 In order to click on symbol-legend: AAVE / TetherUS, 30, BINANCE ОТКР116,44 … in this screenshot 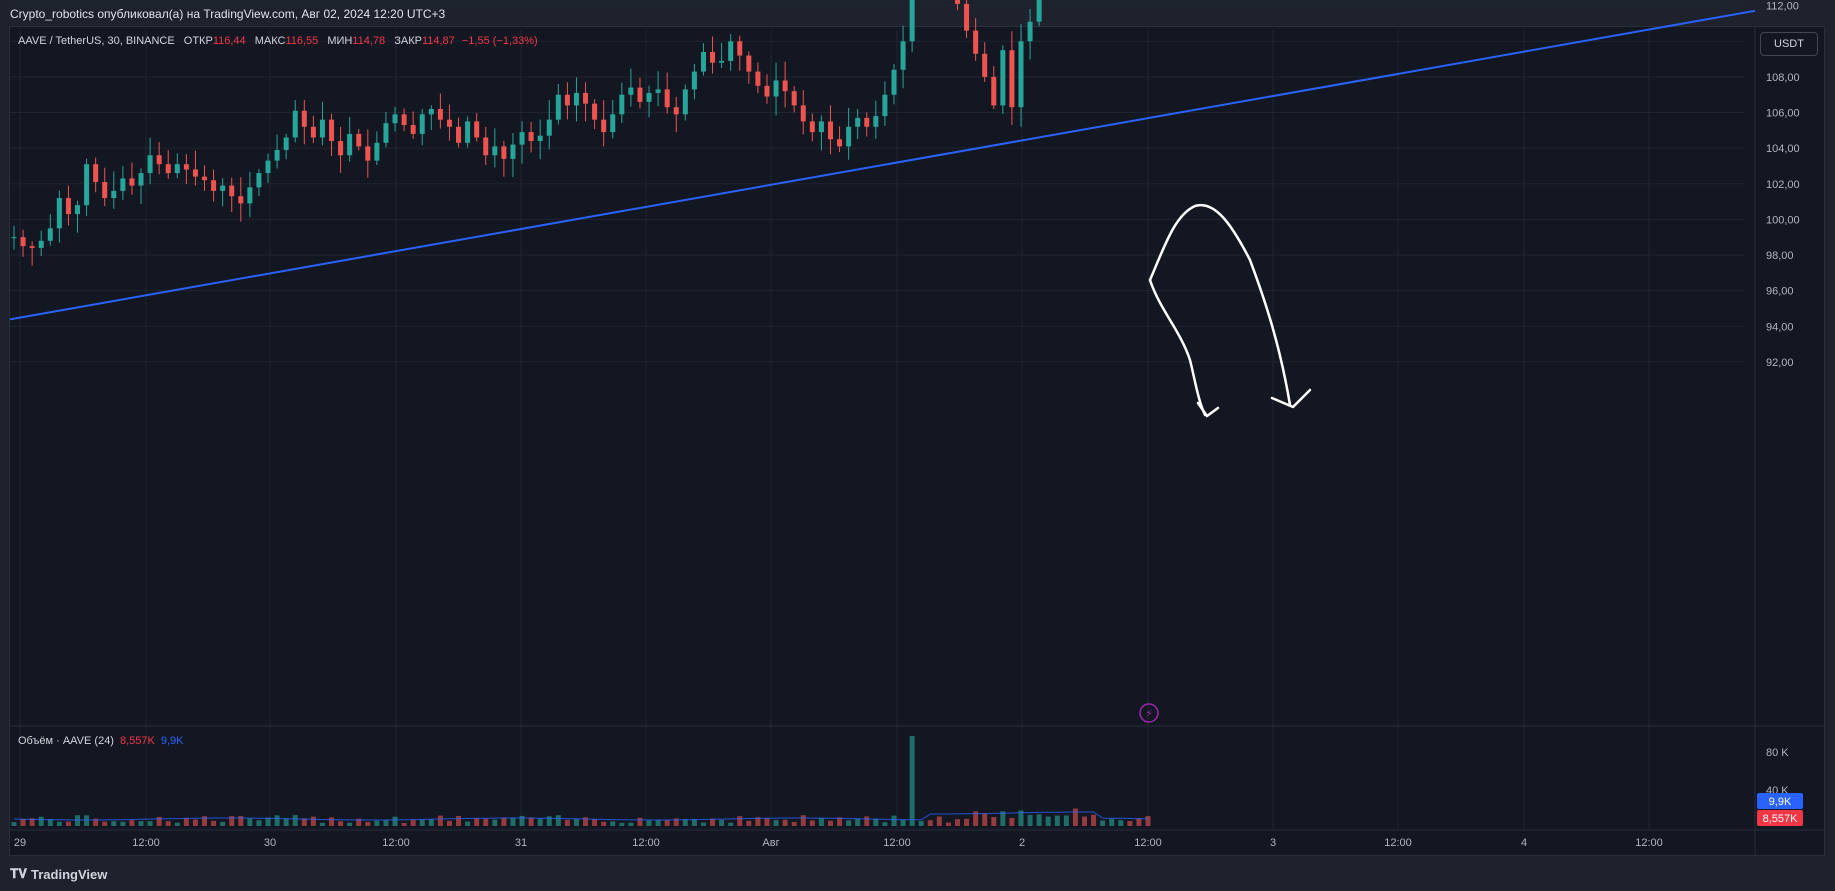, I will do `click(278, 41)`.